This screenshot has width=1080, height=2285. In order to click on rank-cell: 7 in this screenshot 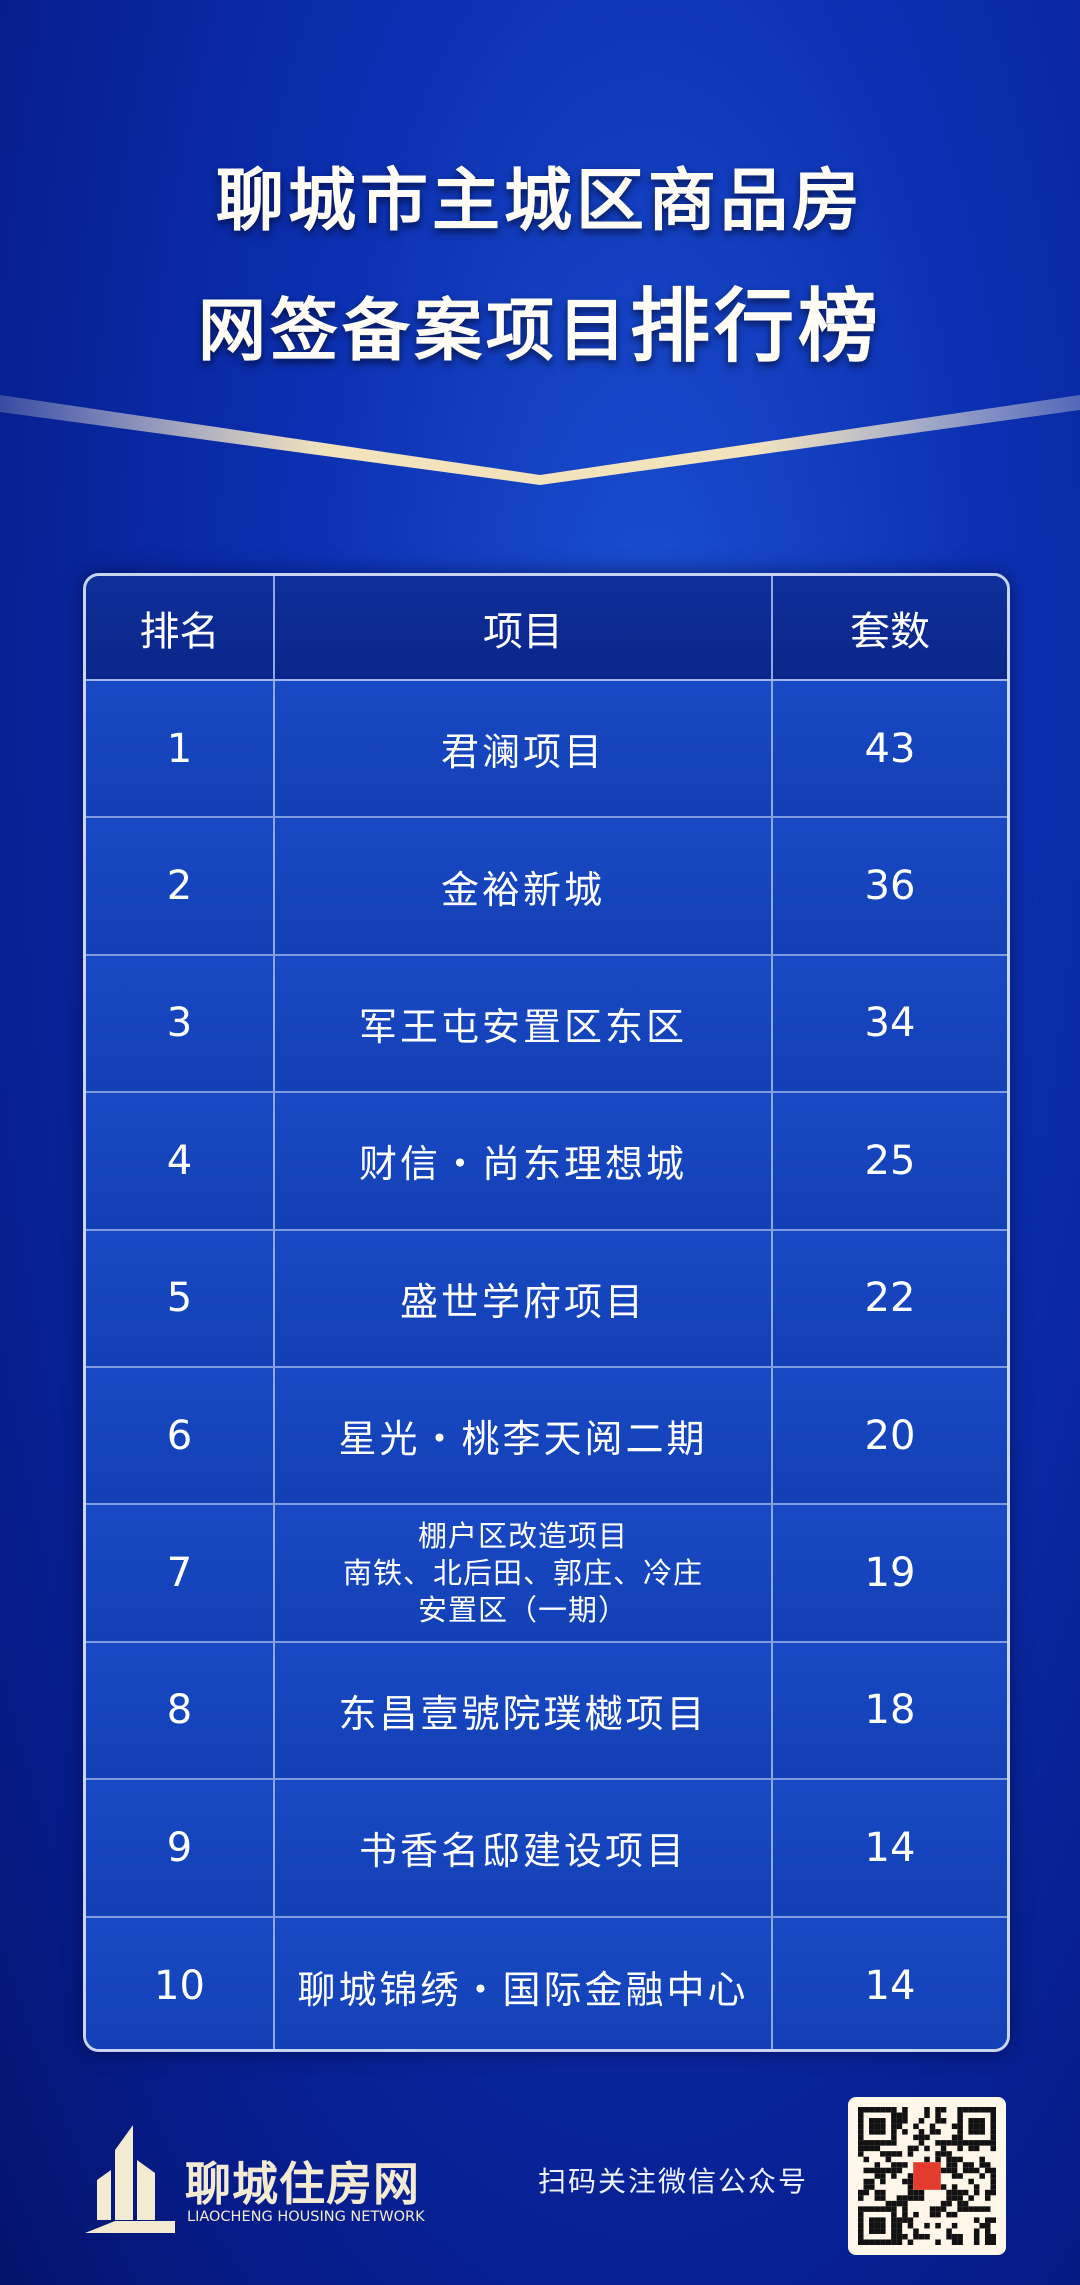, I will do `click(180, 1573)`.